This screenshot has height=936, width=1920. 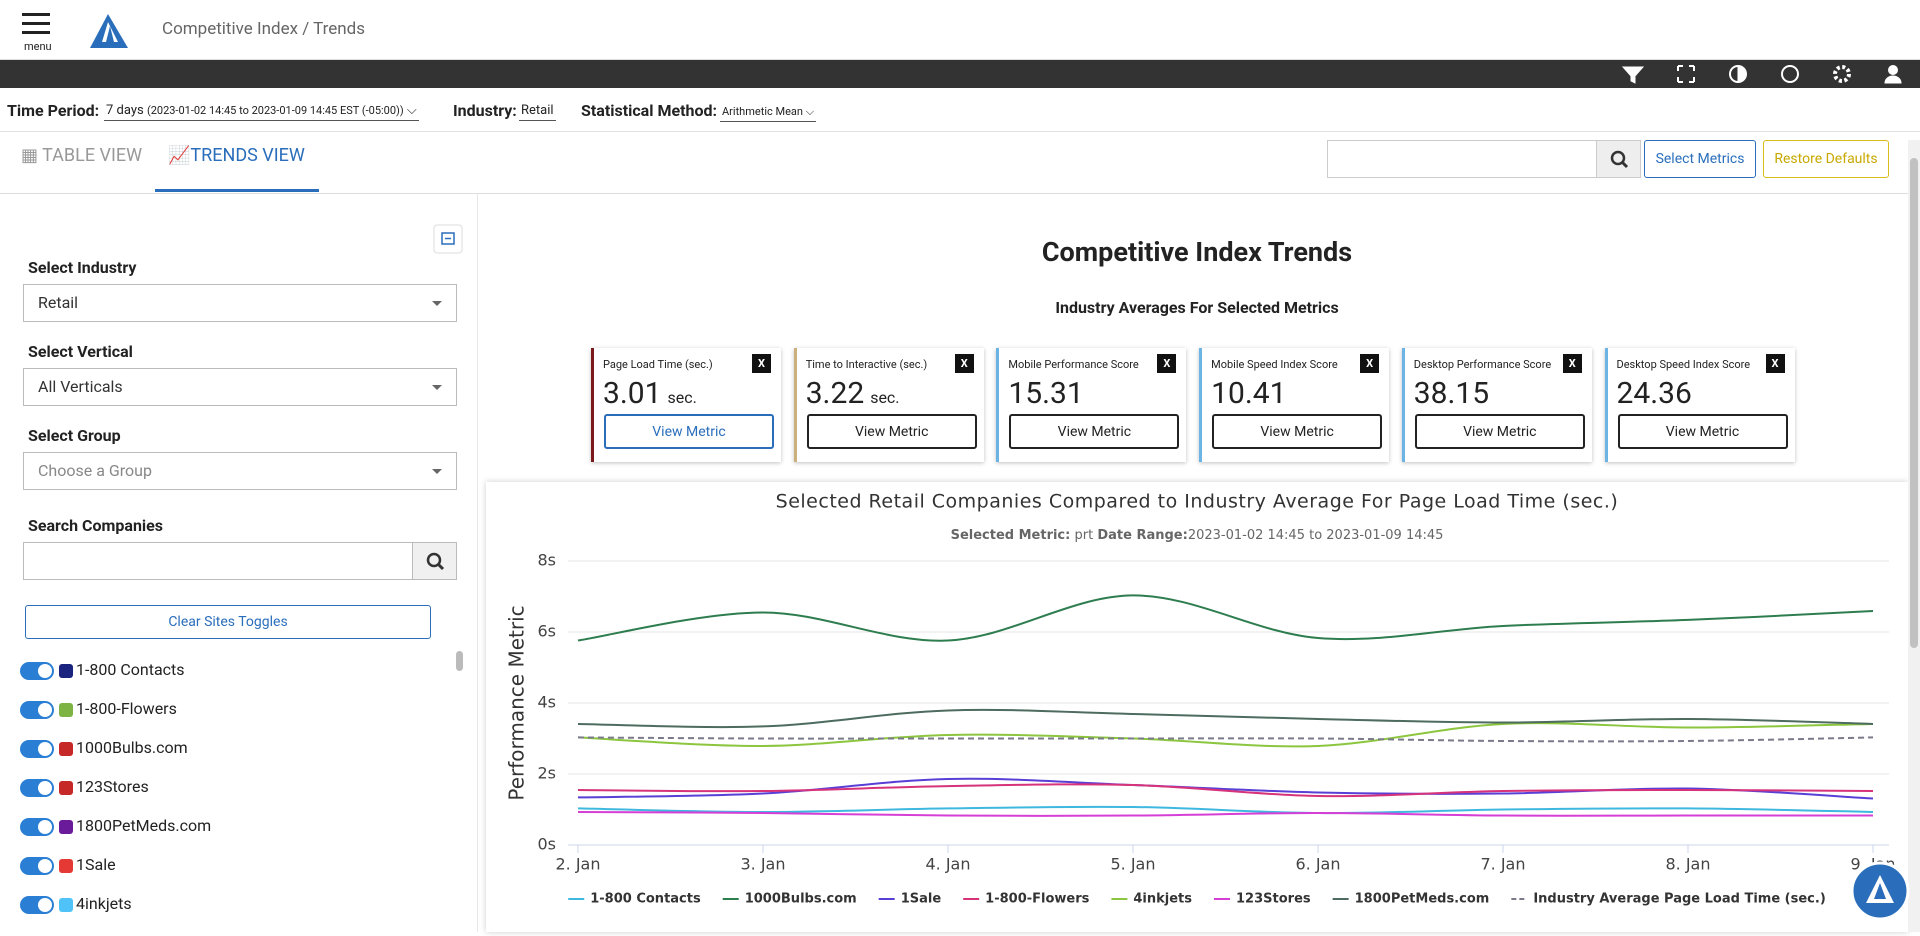 I want to click on tab-label: TABLE VIEW, so click(x=92, y=155).